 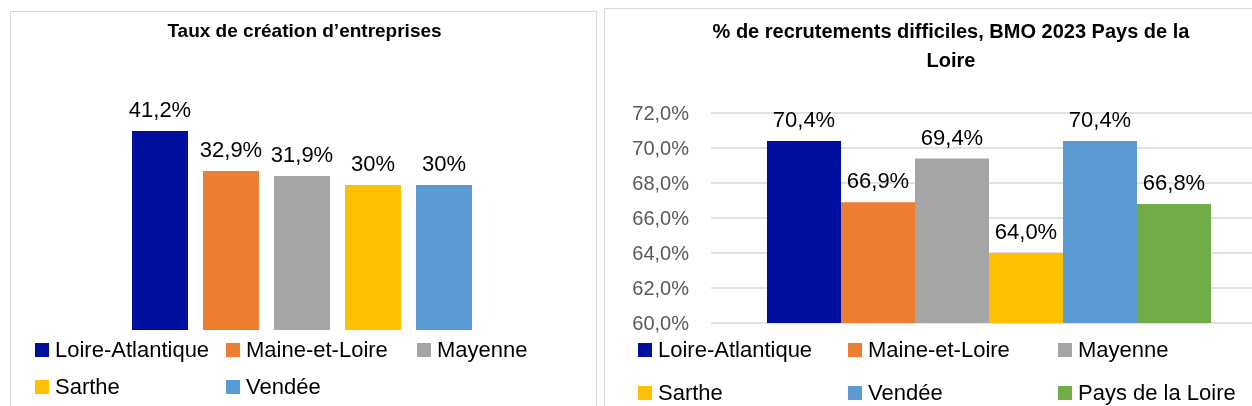 What do you see at coordinates (661, 183) in the screenshot?
I see `y-tick-label: 68,0%` at bounding box center [661, 183].